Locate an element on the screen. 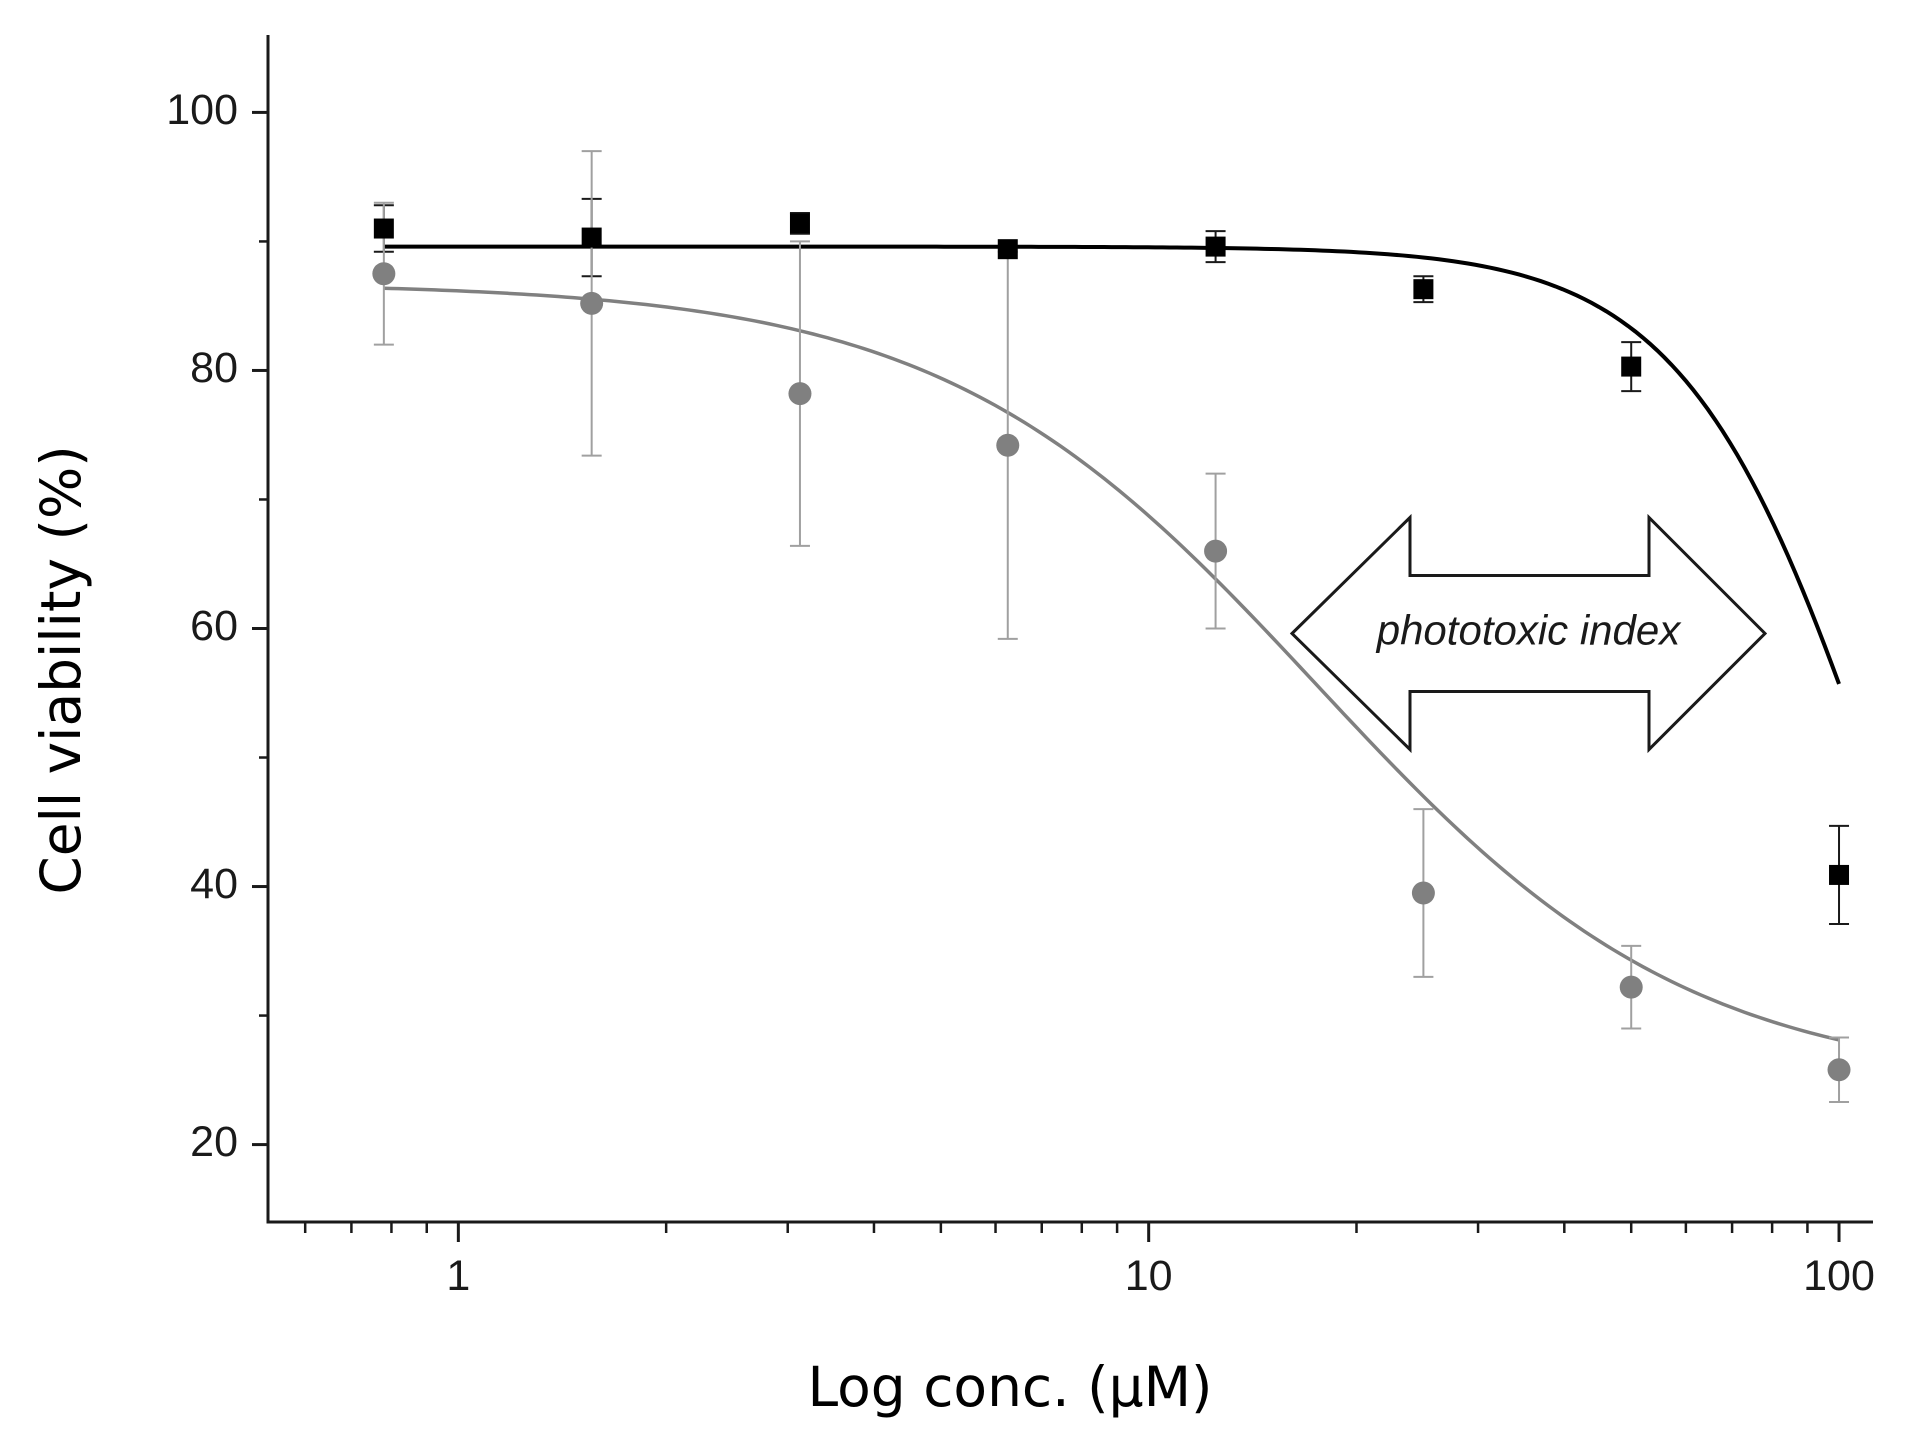 This screenshot has height=1441, width=1910. phototoxic-index-arrow is located at coordinates (1528, 633).